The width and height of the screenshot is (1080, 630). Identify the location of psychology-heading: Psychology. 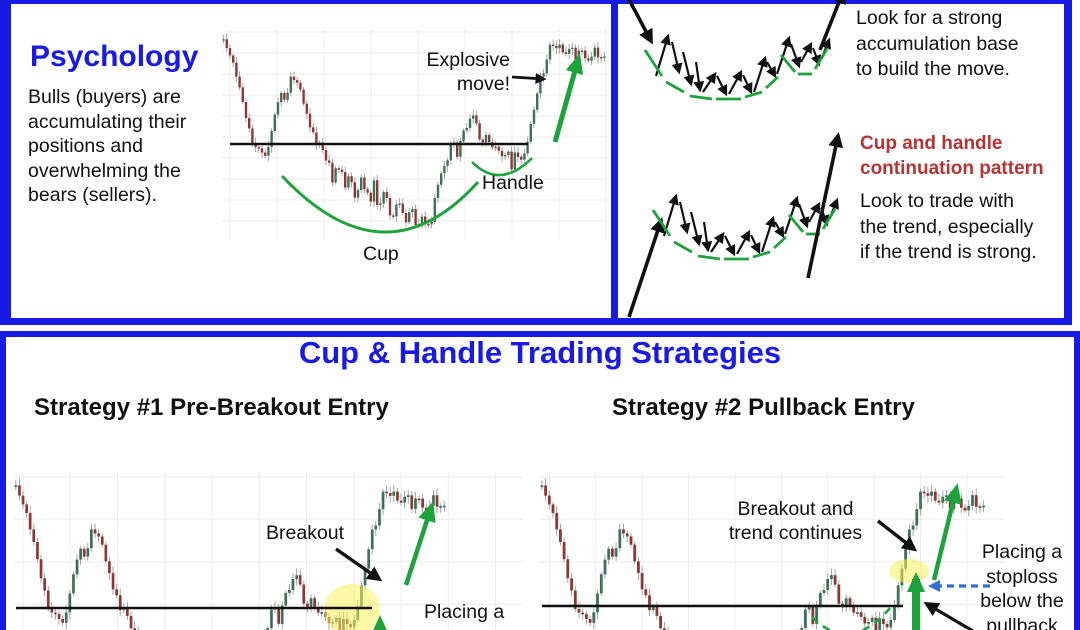
(114, 56).